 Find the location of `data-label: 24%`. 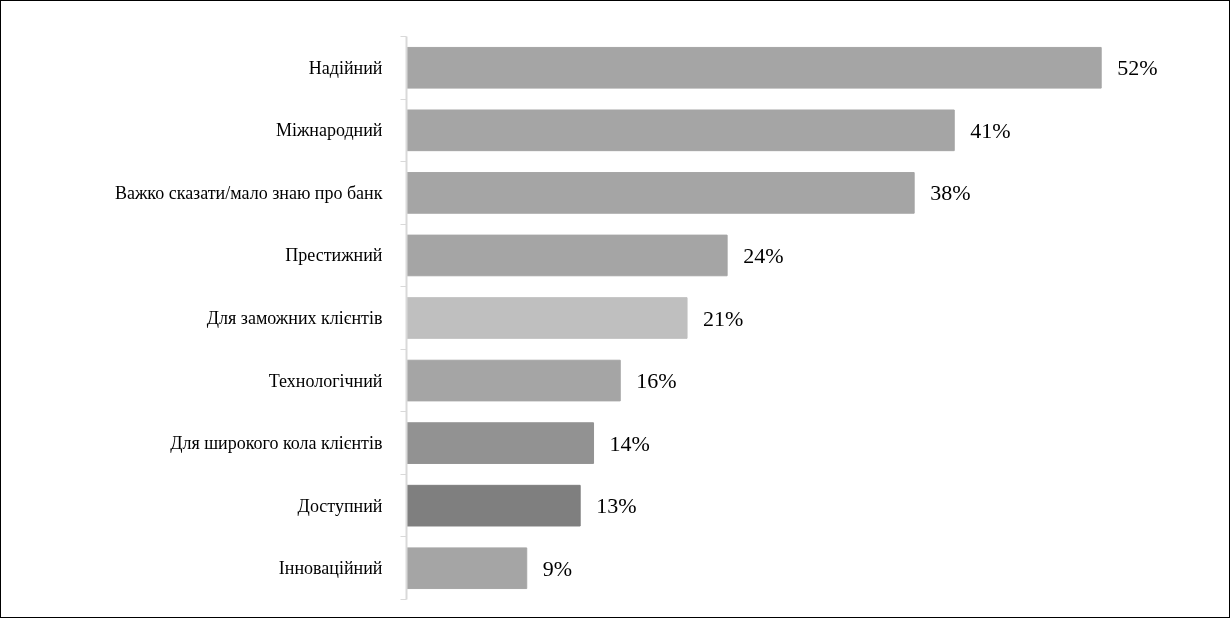

data-label: 24% is located at coordinates (763, 255).